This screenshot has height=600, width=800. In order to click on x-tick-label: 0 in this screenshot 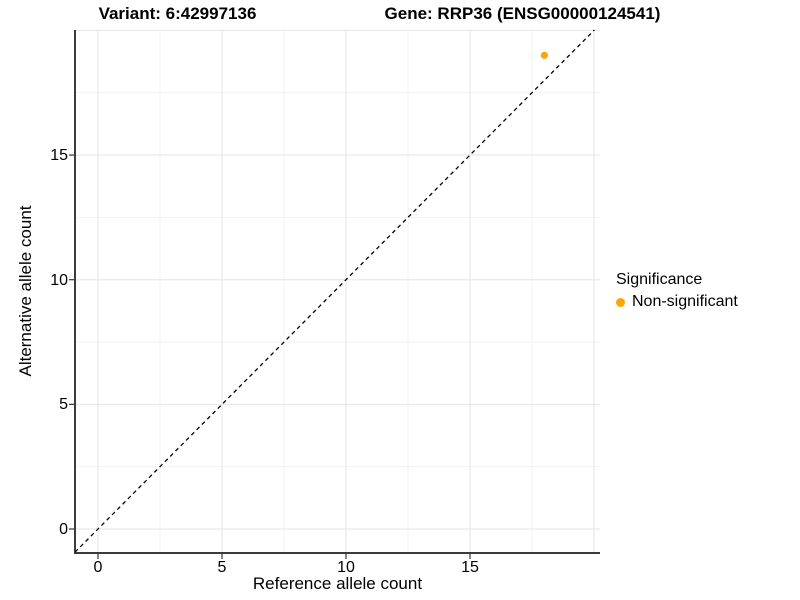, I will do `click(98, 567)`.